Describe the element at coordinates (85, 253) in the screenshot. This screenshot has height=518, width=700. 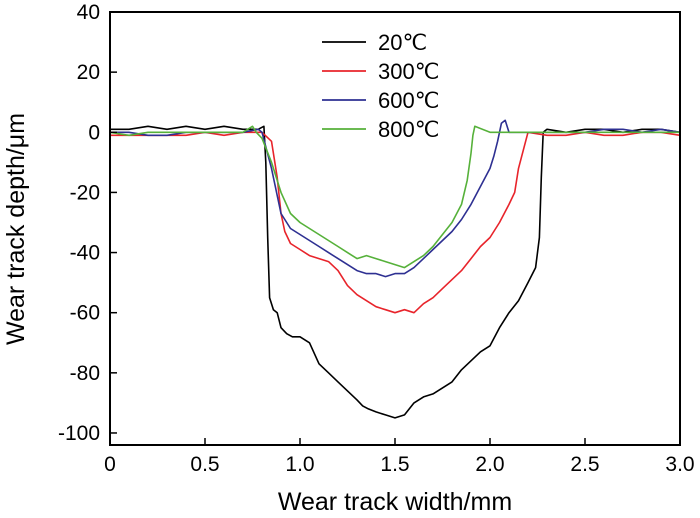
I see `y-tick-label: -40` at that location.